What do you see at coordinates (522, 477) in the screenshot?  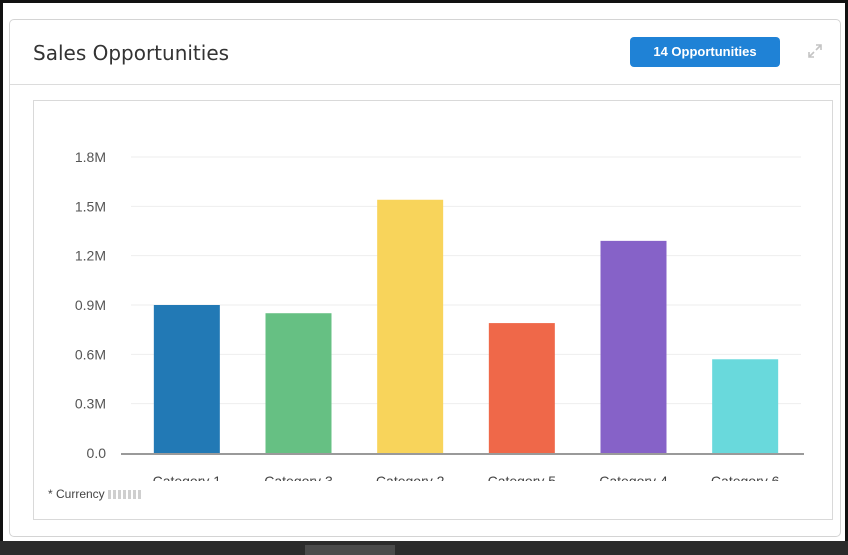 I see `x-tick-label: Category 5` at bounding box center [522, 477].